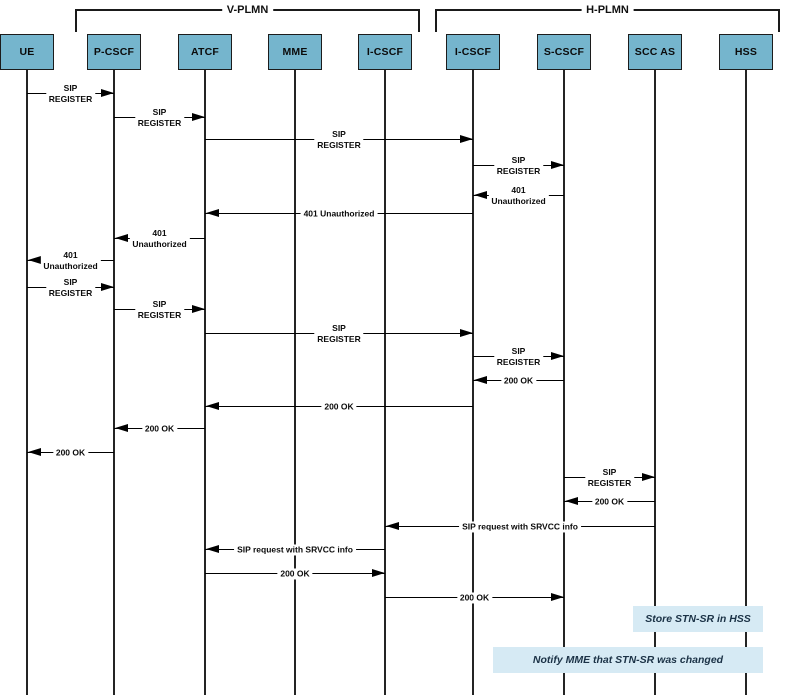 The height and width of the screenshot is (695, 785). Describe the element at coordinates (518, 381) in the screenshot. I see `message-label-12: 200 OK` at that location.